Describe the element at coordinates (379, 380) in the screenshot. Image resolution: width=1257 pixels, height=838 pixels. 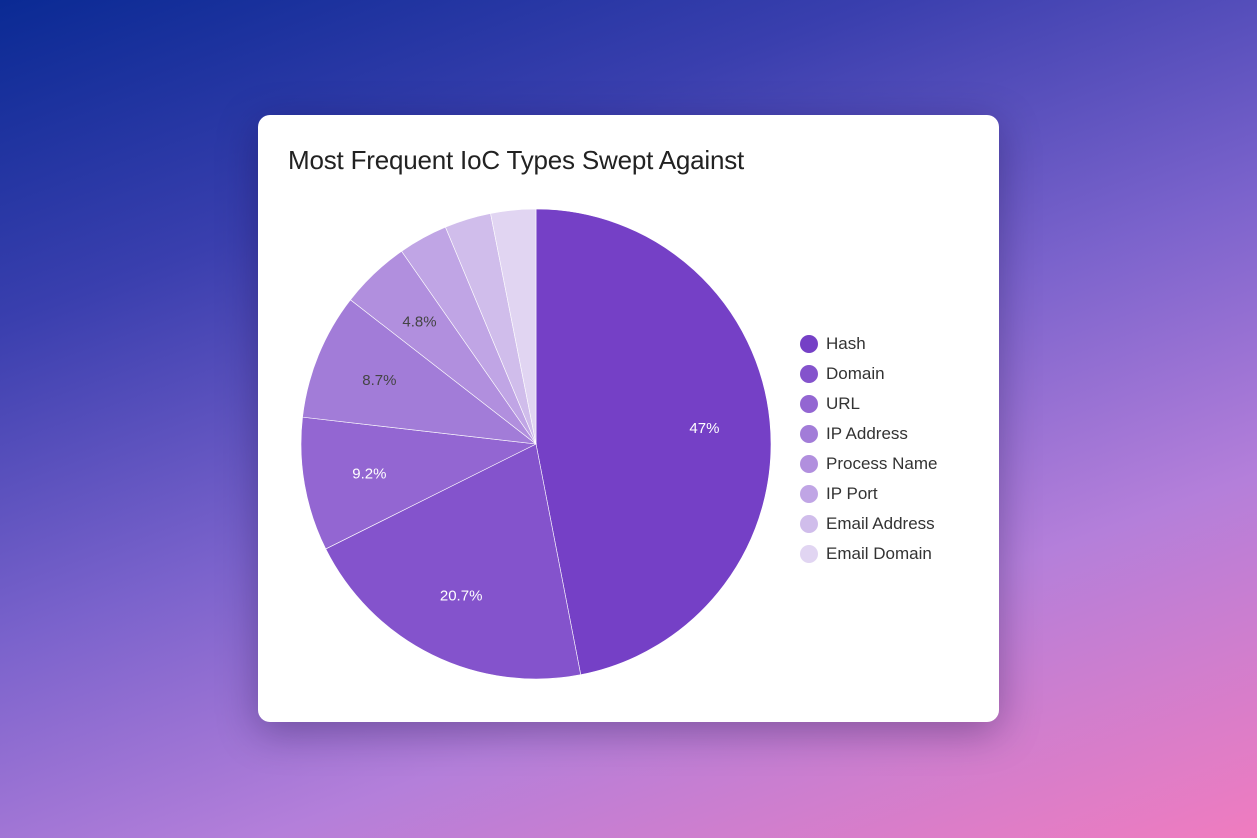
I see `data-label: 8.7%` at that location.